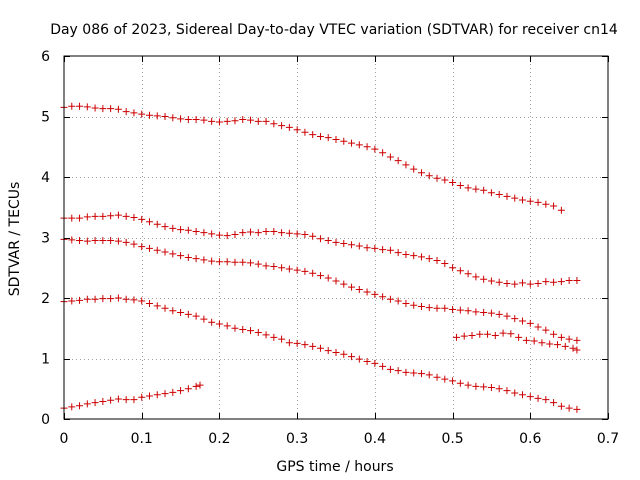 The height and width of the screenshot is (480, 640). I want to click on x-tick-label: 0.5, so click(452, 439).